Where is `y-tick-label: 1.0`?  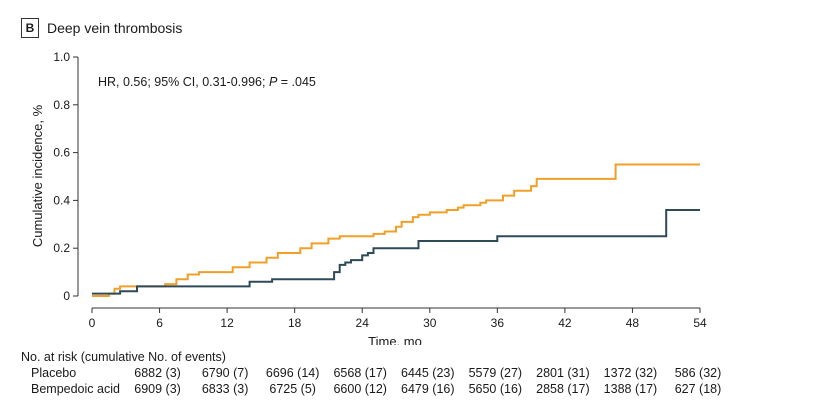 y-tick-label: 1.0 is located at coordinates (61, 57).